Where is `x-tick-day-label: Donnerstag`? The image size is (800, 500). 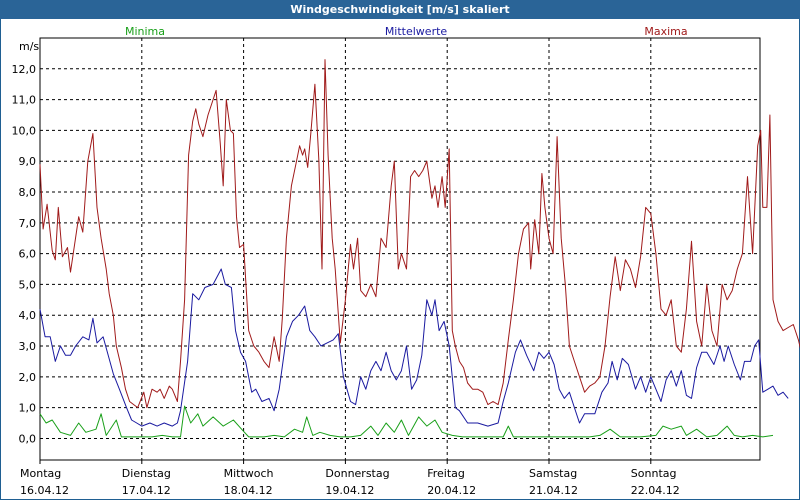 x-tick-day-label: Donnerstag is located at coordinates (357, 473).